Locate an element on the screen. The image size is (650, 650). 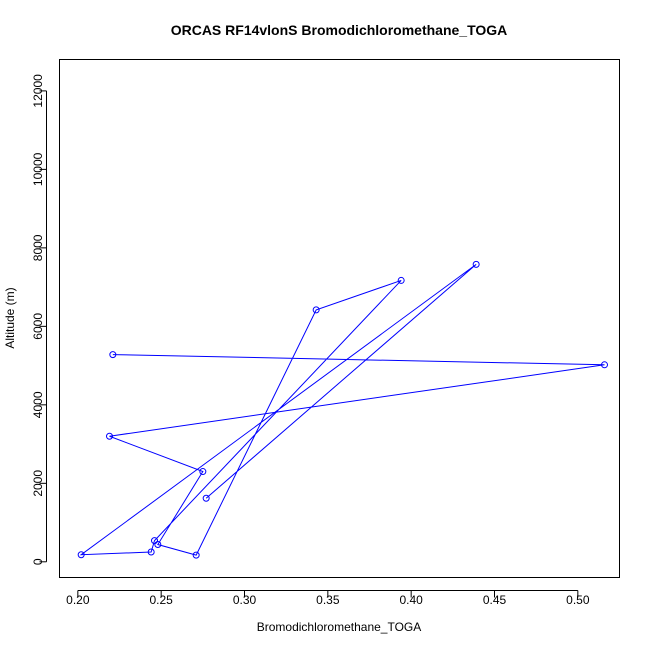
y-tick-label: 12000 is located at coordinates (38, 91).